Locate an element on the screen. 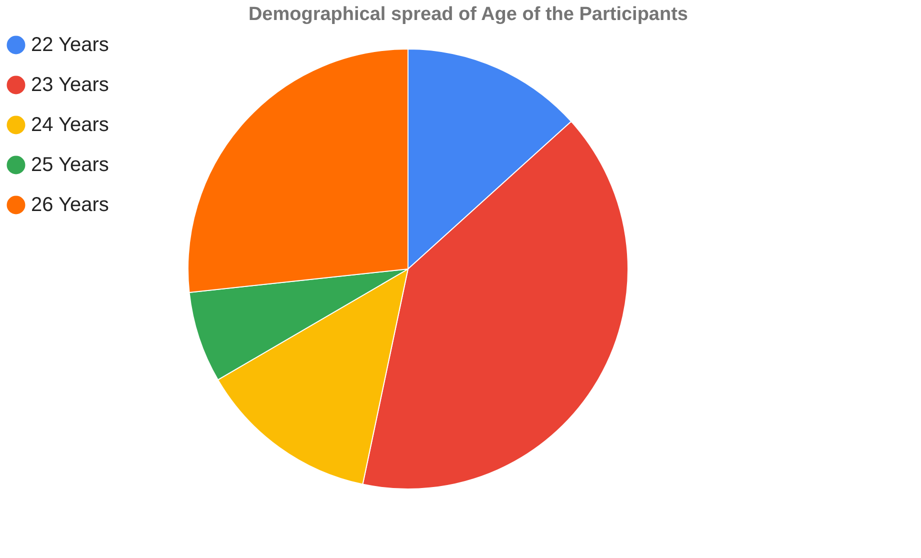 Image resolution: width=921 pixels, height=558 pixels. legend-label: 26 Years is located at coordinates (70, 205).